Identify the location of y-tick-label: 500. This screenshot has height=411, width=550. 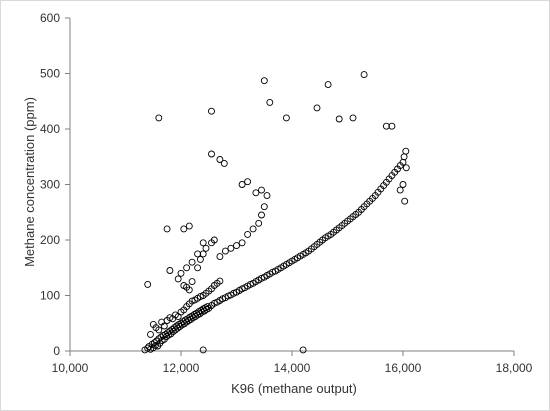
(50, 74).